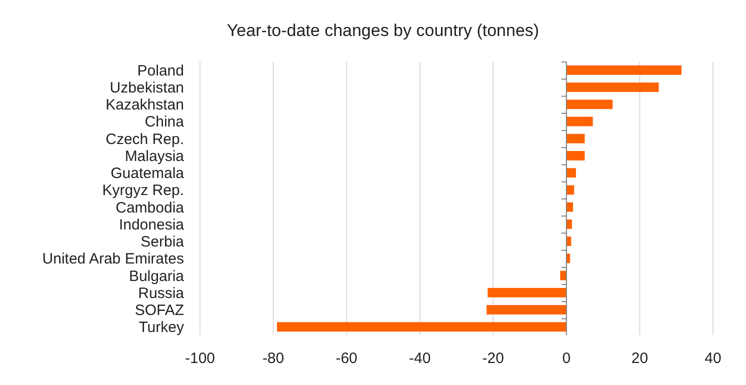 This screenshot has height=385, width=746. I want to click on y-tick-label: Poland, so click(160, 71).